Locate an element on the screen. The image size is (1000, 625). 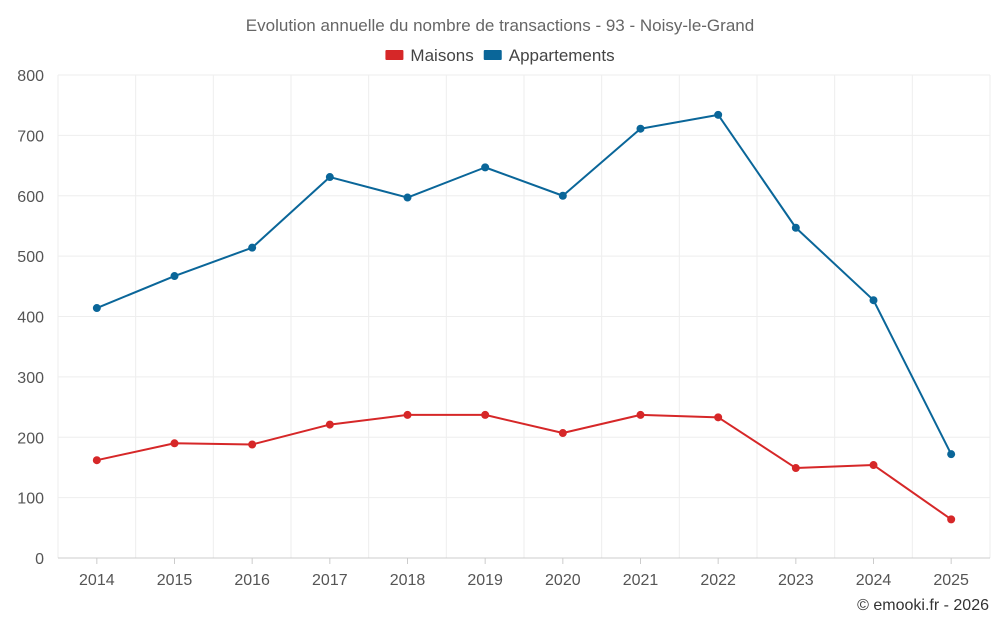
legend: Maisons Appartements is located at coordinates (500, 55).